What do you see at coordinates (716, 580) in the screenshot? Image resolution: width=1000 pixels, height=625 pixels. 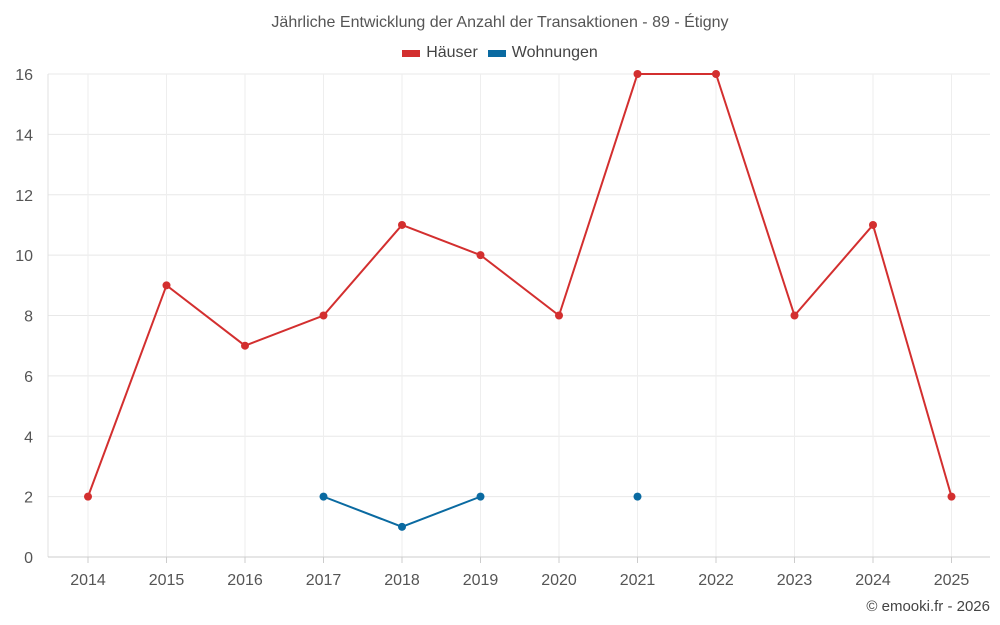 I see `x-tick-label: 2022` at bounding box center [716, 580].